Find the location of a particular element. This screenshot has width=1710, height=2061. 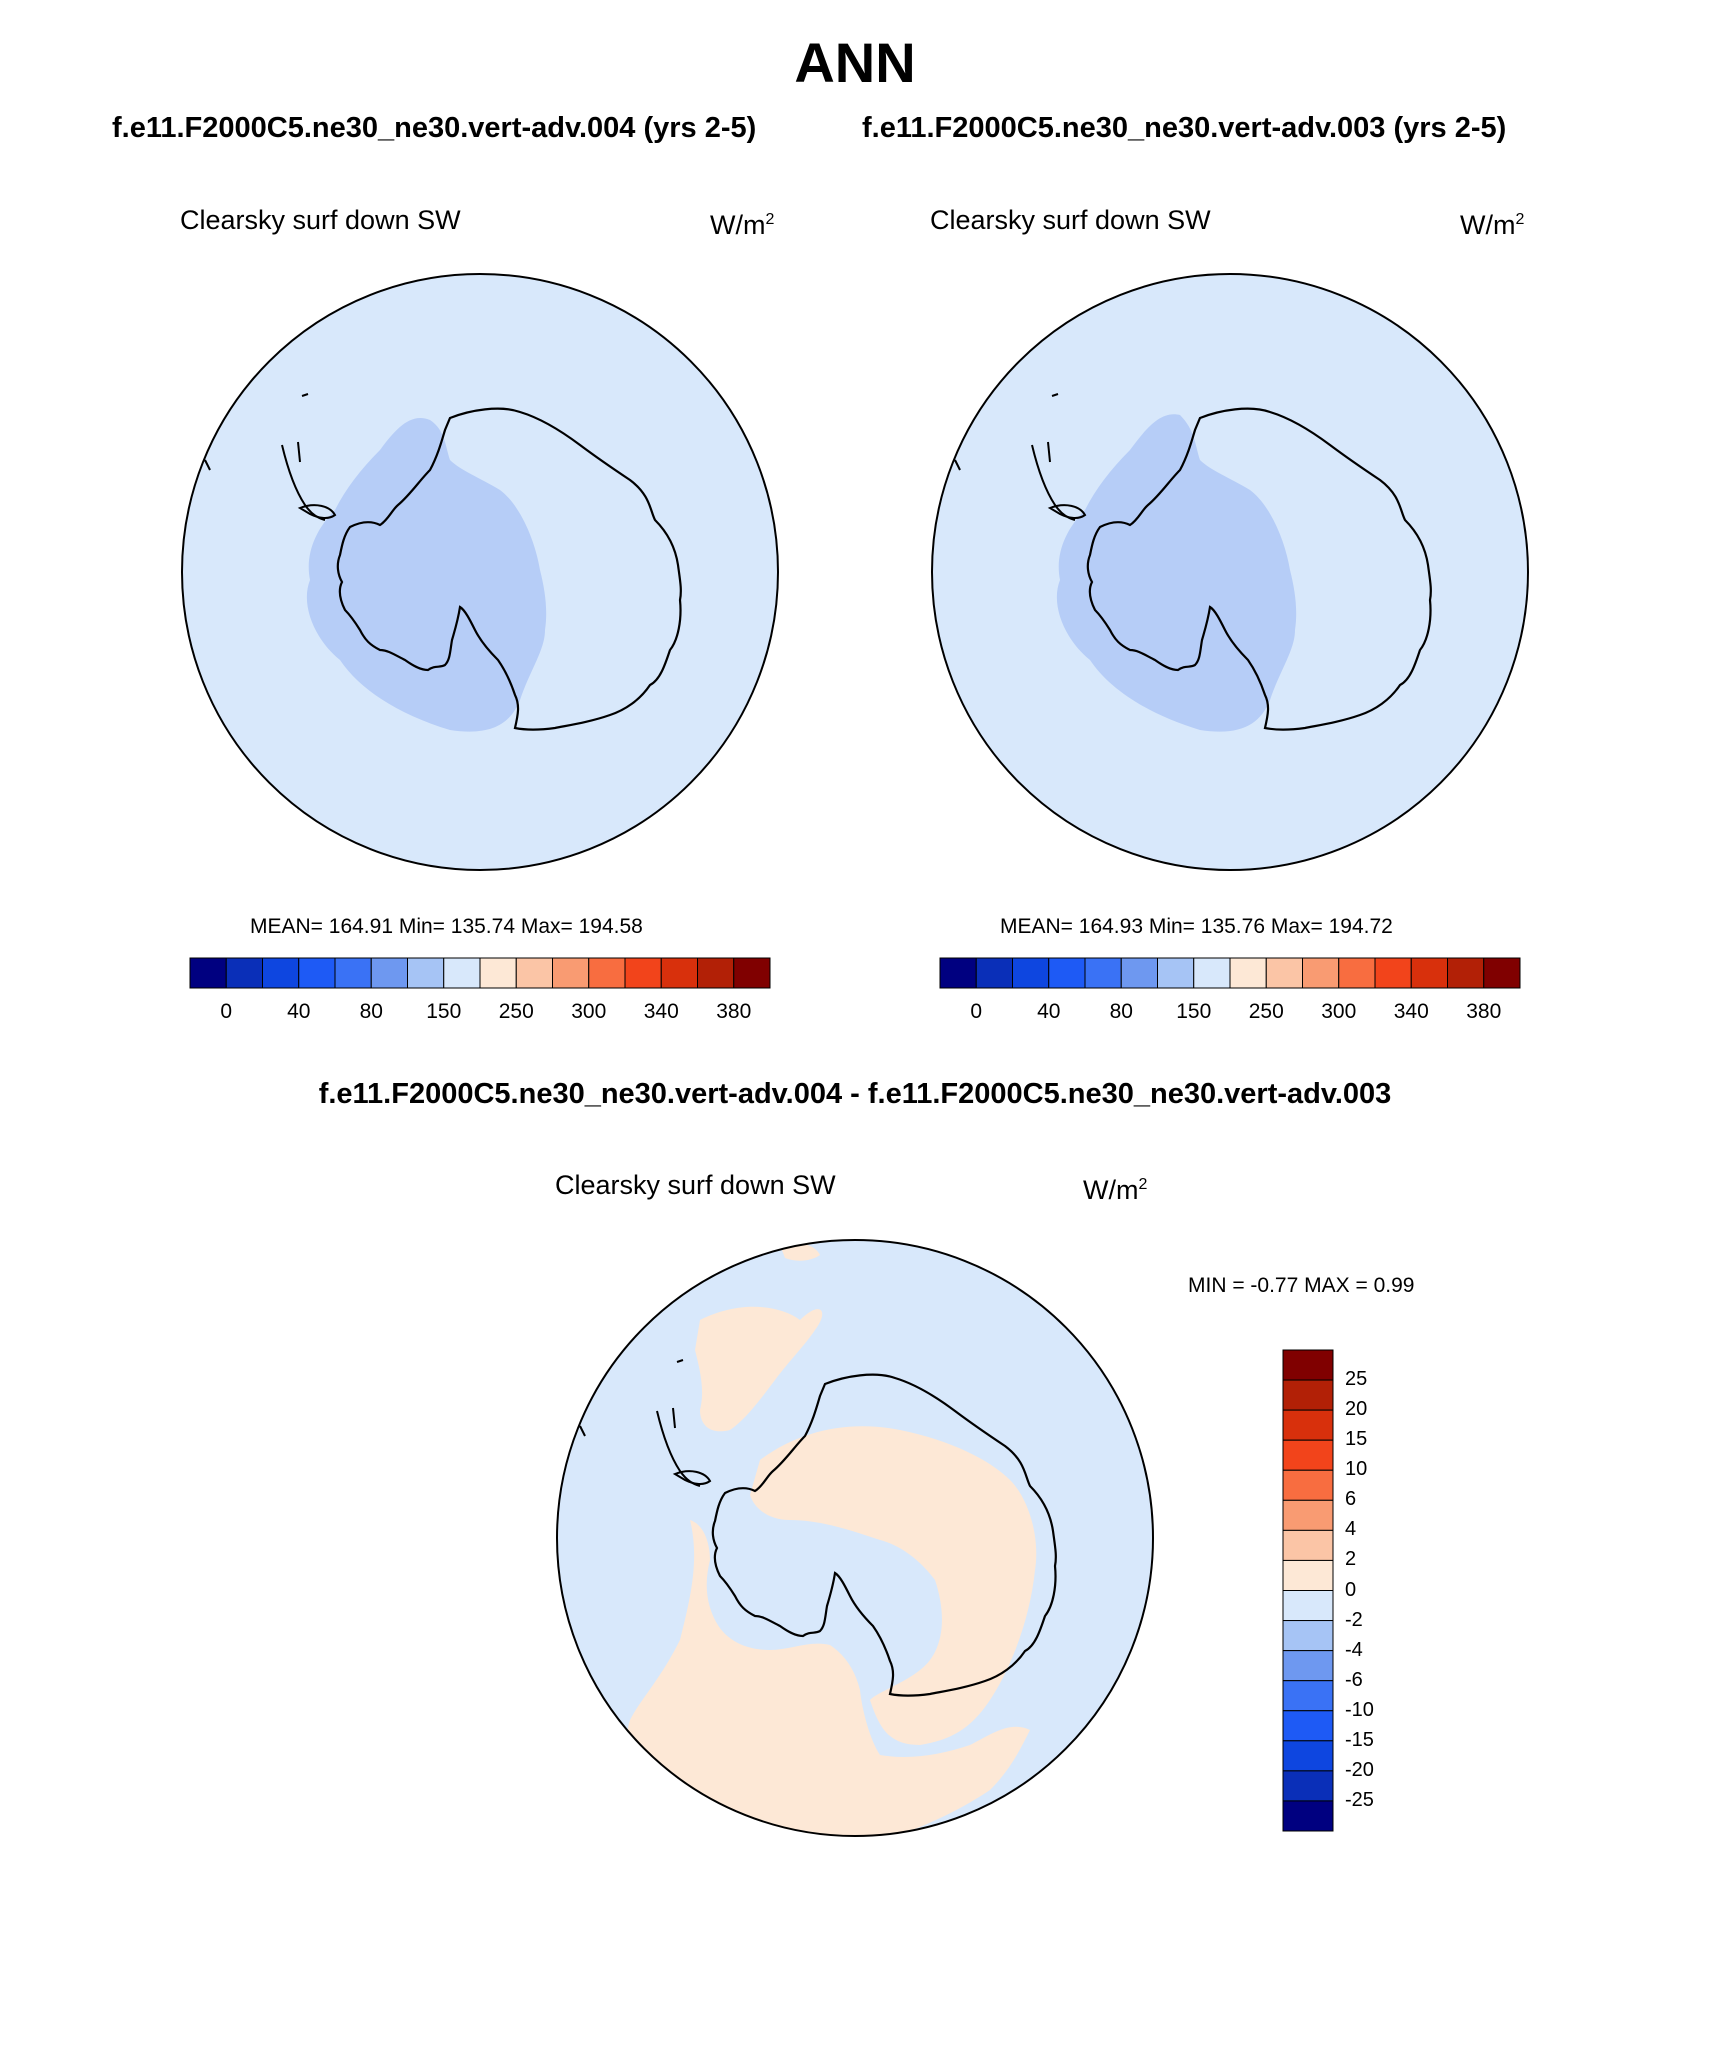

colorbar1-tick-label: 80 is located at coordinates (371, 1011).